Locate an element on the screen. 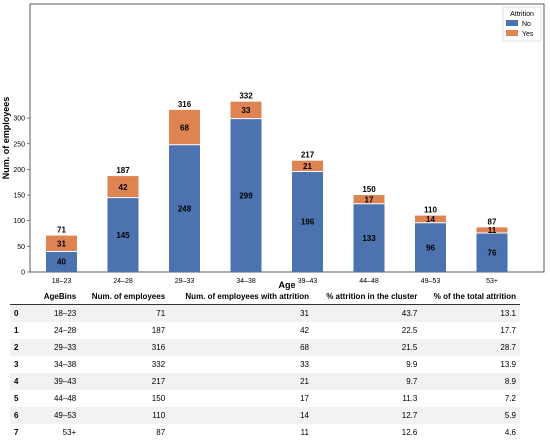 This screenshot has width=550, height=442. table-cell: 1 is located at coordinates (16, 330).